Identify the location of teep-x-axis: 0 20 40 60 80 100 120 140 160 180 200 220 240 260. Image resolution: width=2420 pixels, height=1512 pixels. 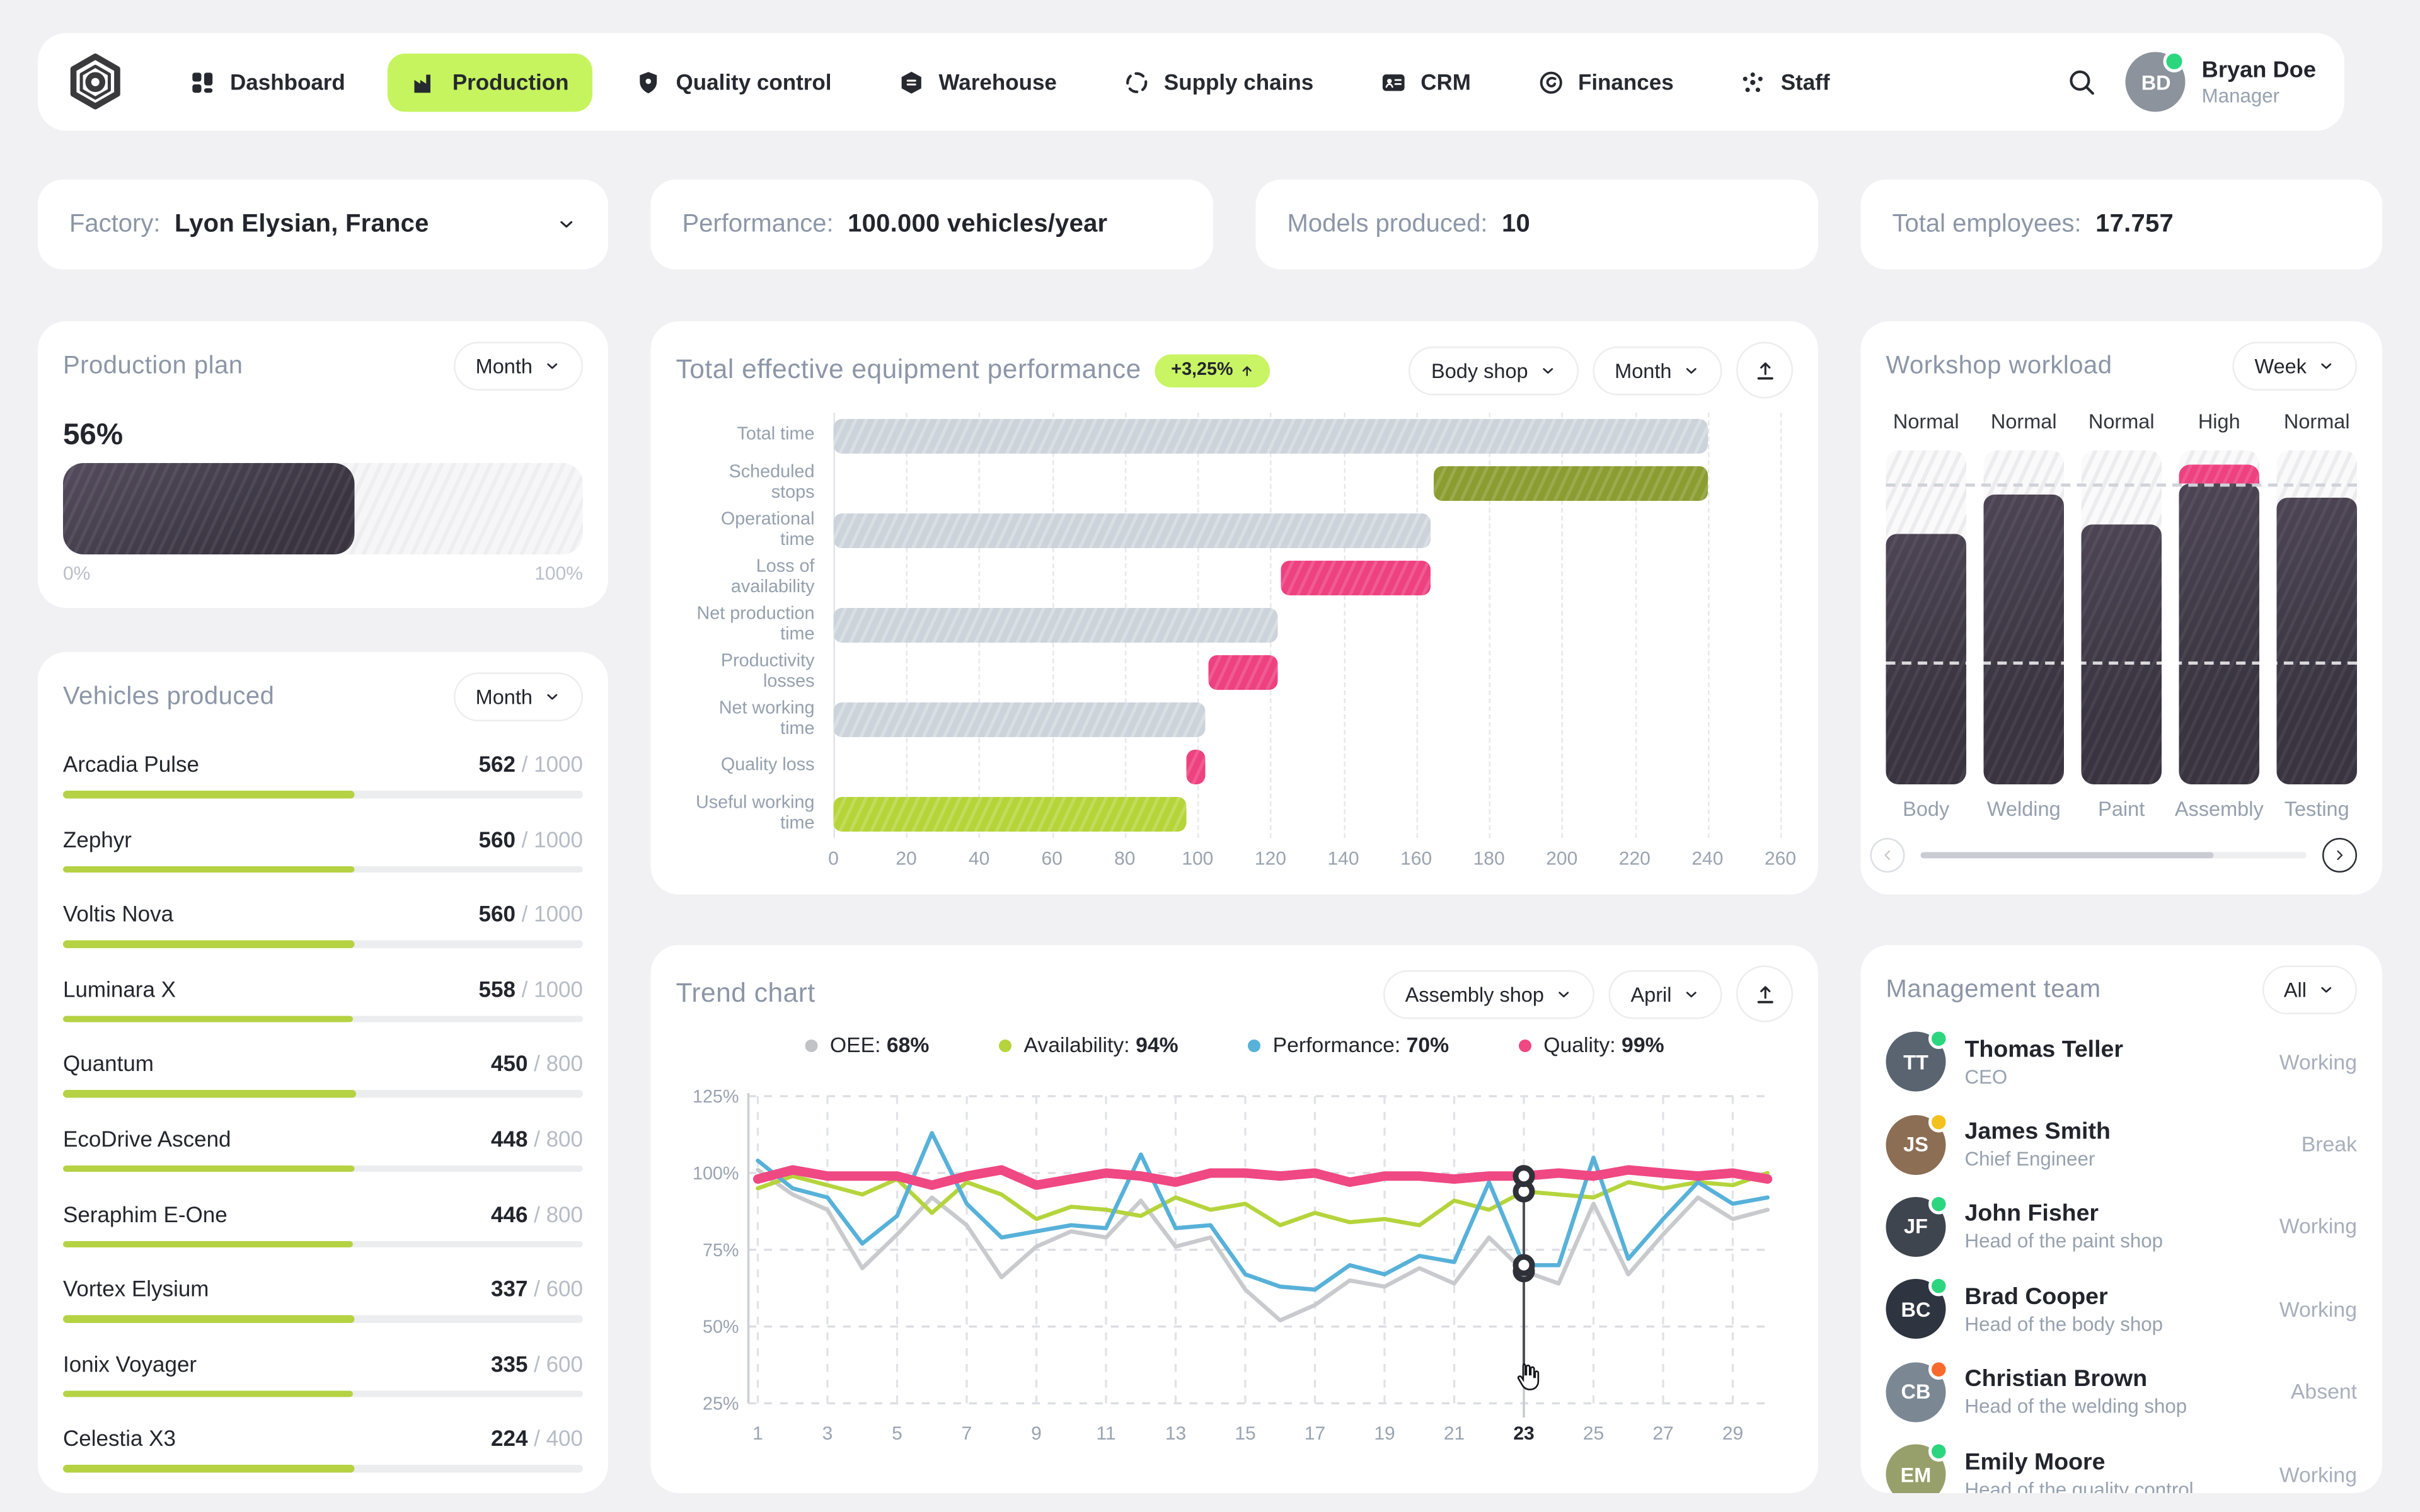
(1312, 860).